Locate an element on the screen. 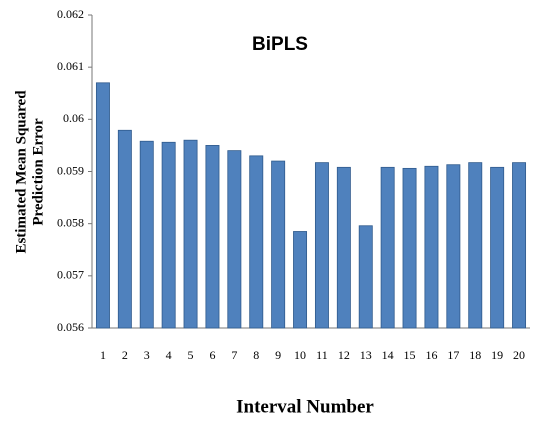 The image size is (533, 425). x-tick-label: 13 is located at coordinates (366, 355).